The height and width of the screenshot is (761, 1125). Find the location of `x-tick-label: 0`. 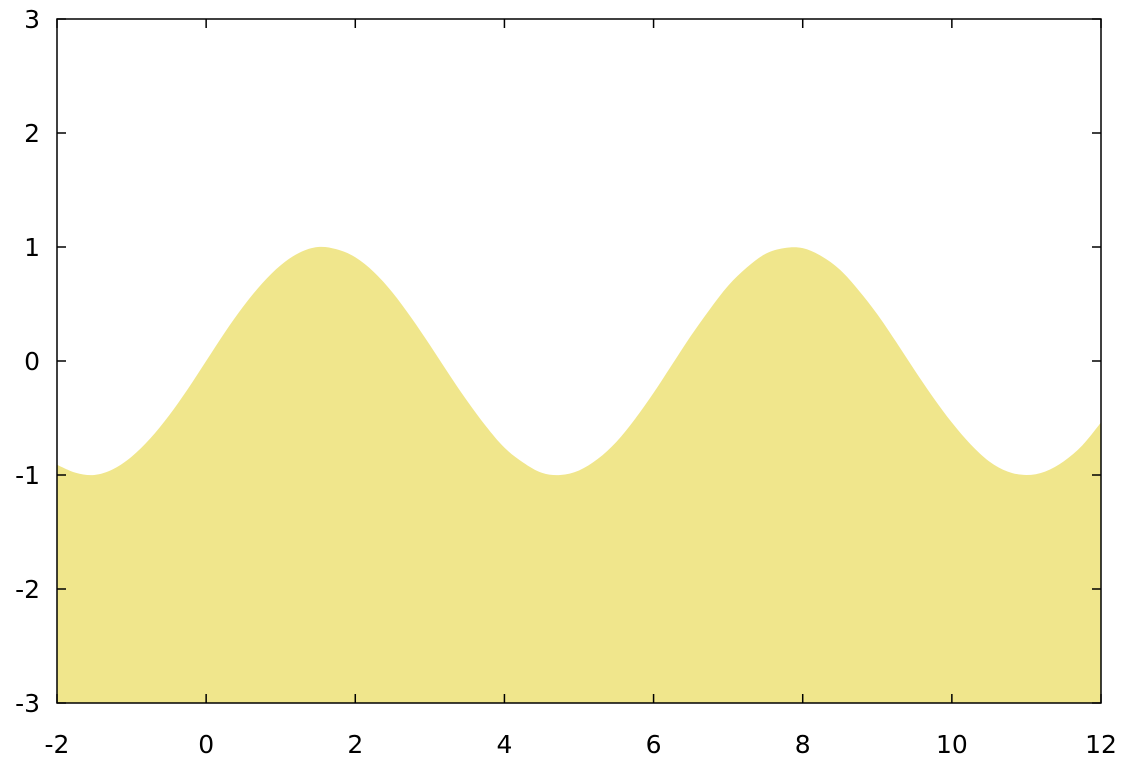

x-tick-label: 0 is located at coordinates (206, 744).